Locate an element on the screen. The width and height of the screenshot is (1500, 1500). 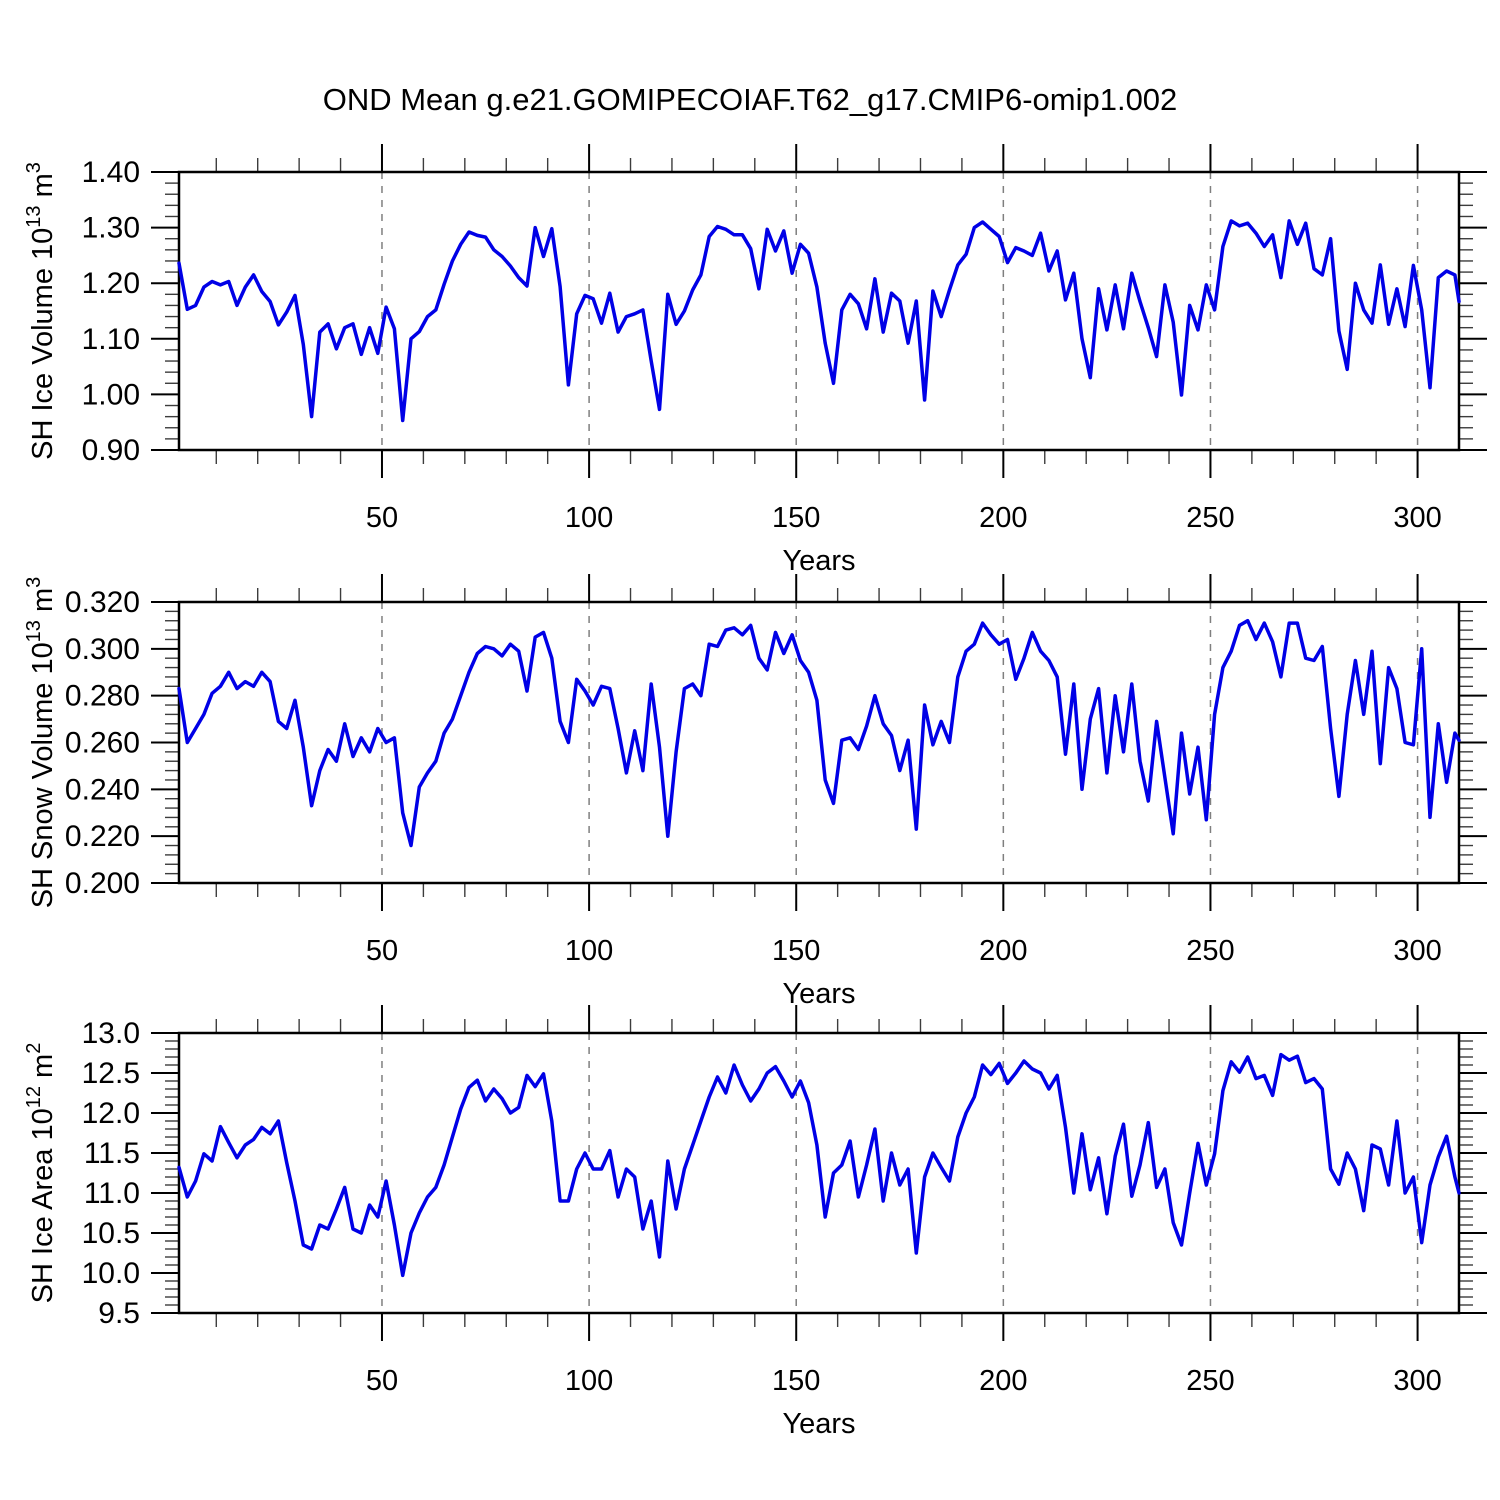
y-tick-label: 11.0 is located at coordinates (112, 1193).